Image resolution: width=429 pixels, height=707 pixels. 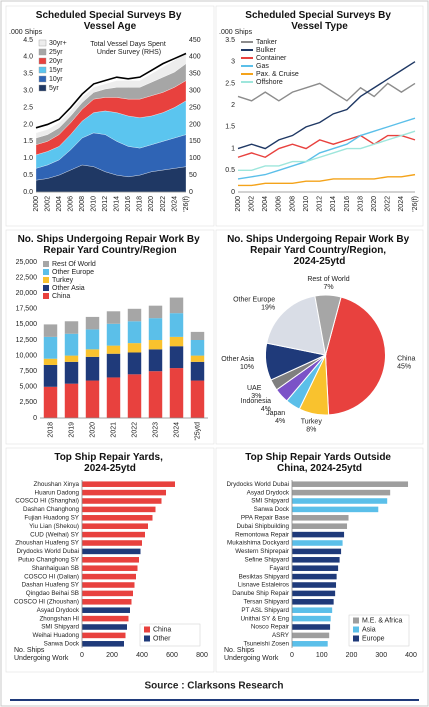 What do you see at coordinates (195, 57) in the screenshot?
I see `y-tick-label: 400` at bounding box center [195, 57].